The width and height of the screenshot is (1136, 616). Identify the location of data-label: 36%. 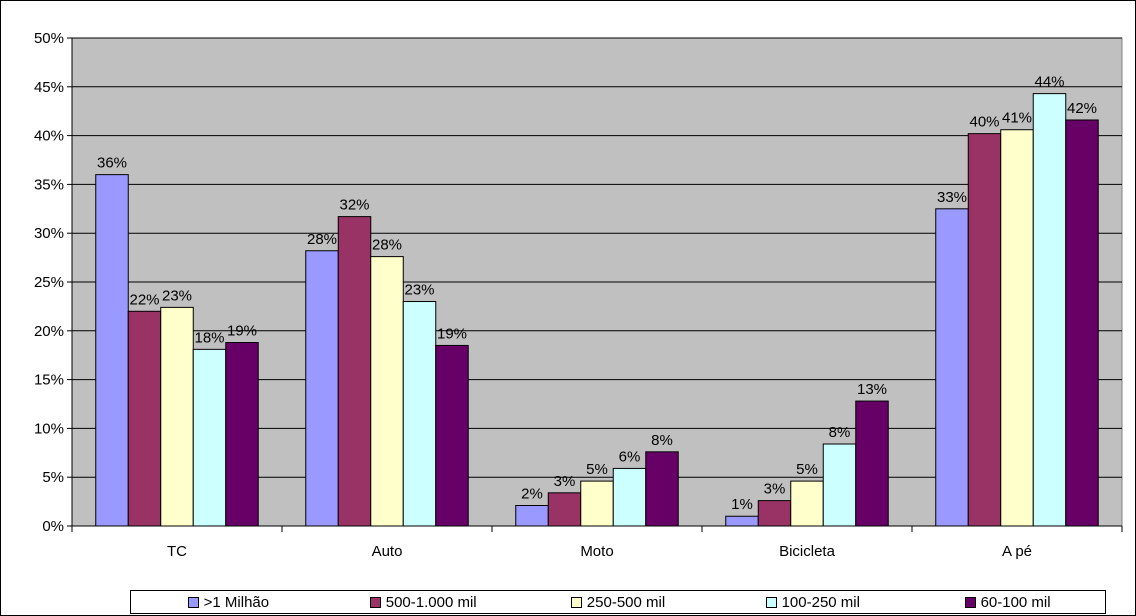
(112, 163).